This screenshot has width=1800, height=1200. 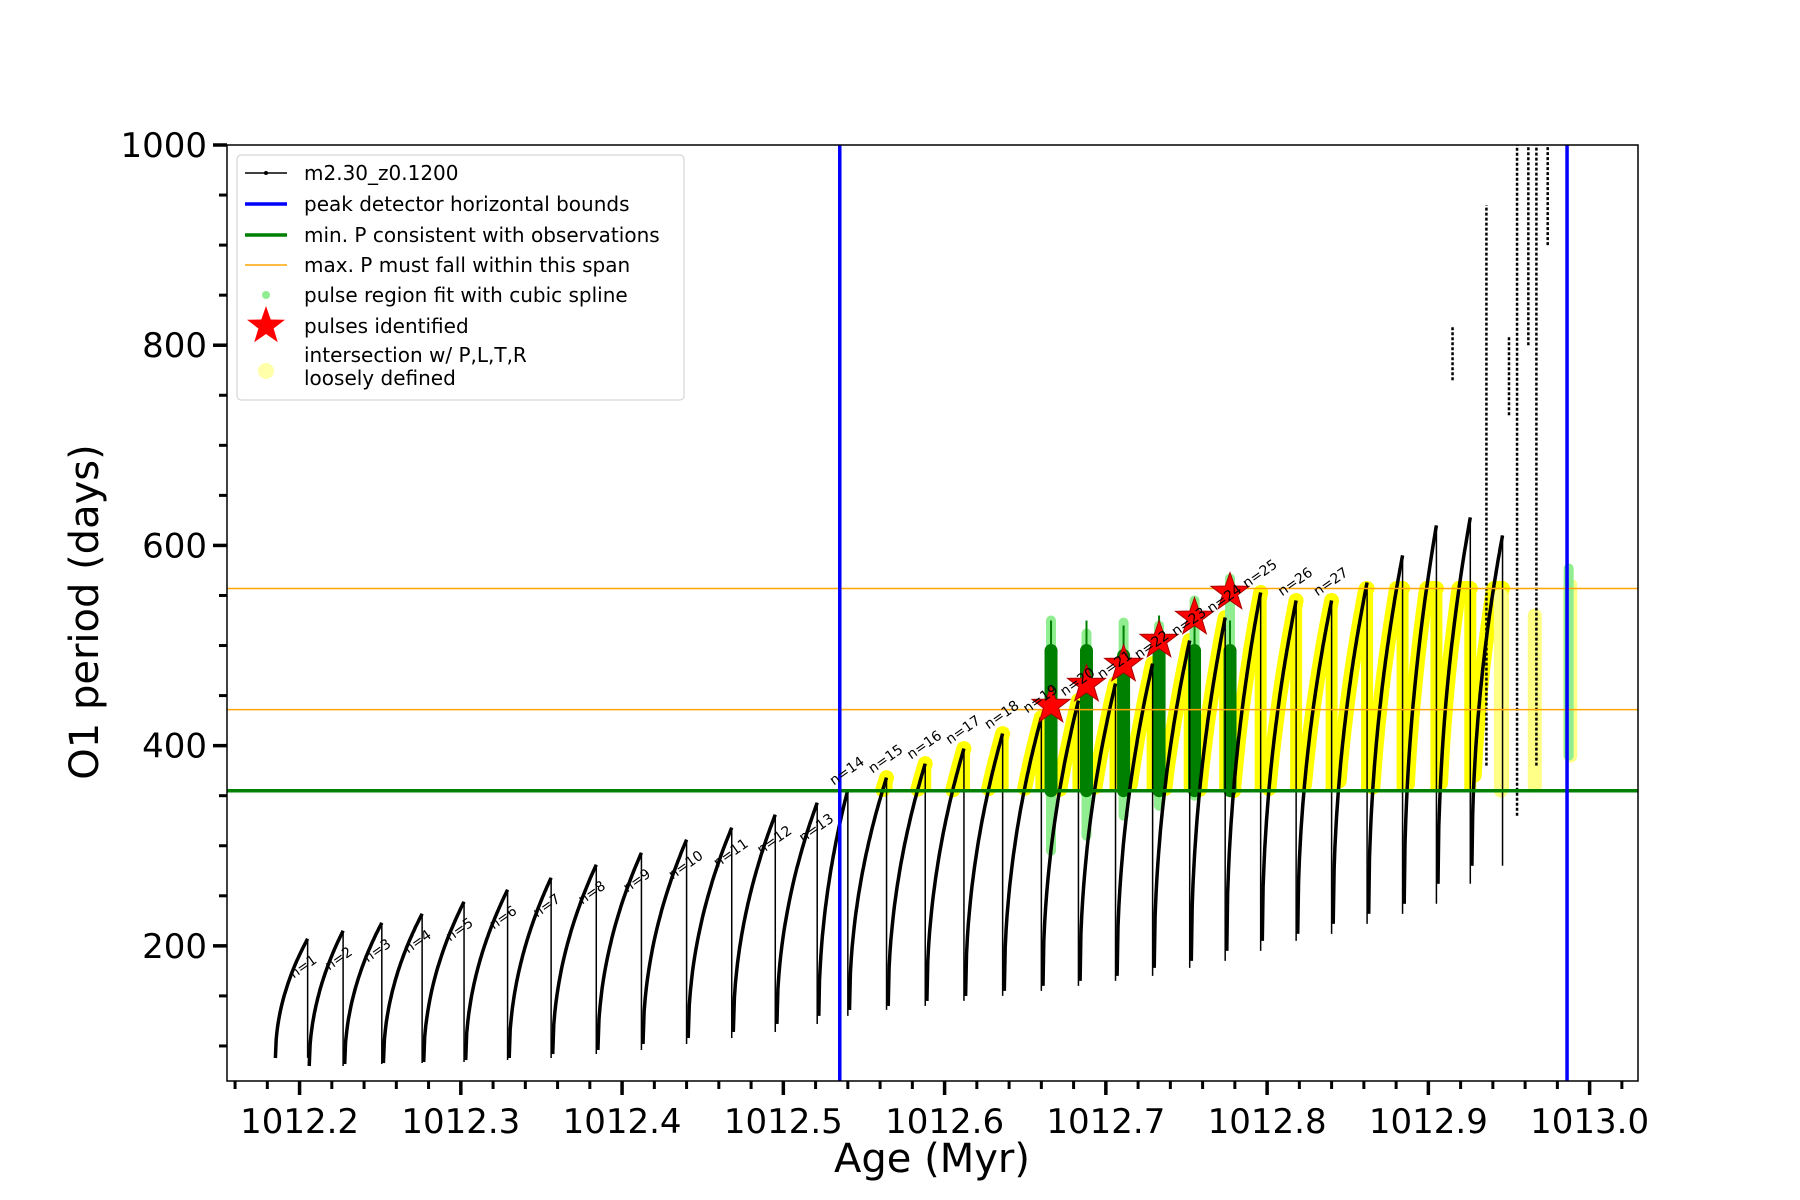 What do you see at coordinates (174, 947) in the screenshot?
I see `y-tick-label: 200` at bounding box center [174, 947].